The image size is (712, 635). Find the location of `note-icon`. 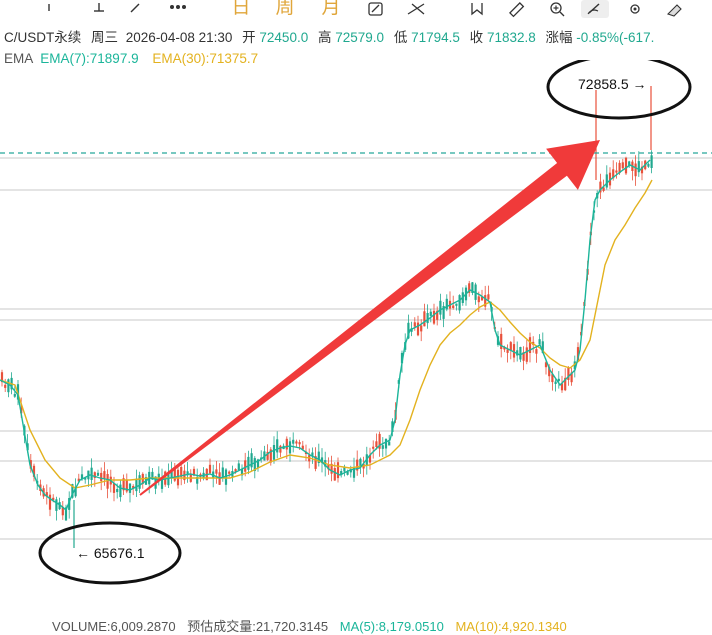

note-icon is located at coordinates (376, 10).